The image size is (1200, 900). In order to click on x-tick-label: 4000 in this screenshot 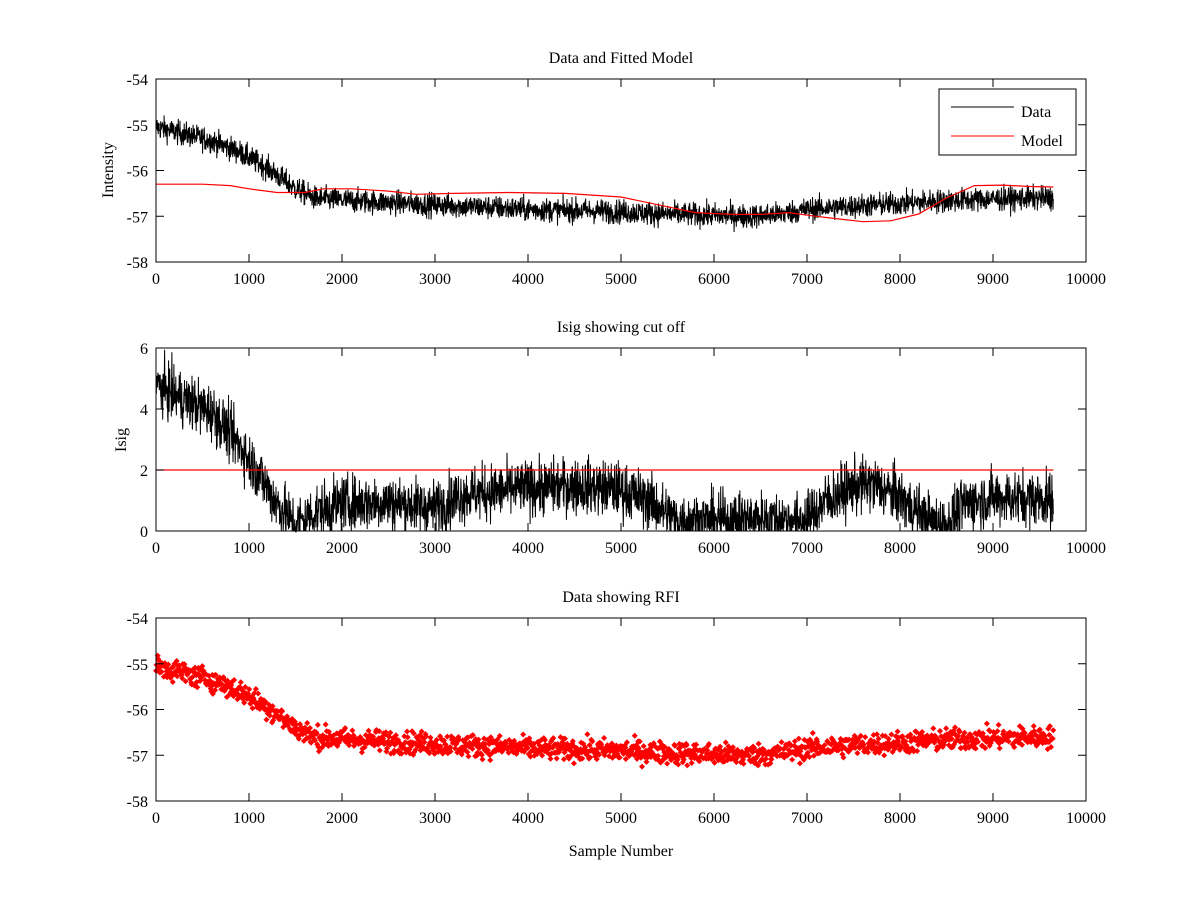, I will do `click(528, 548)`.